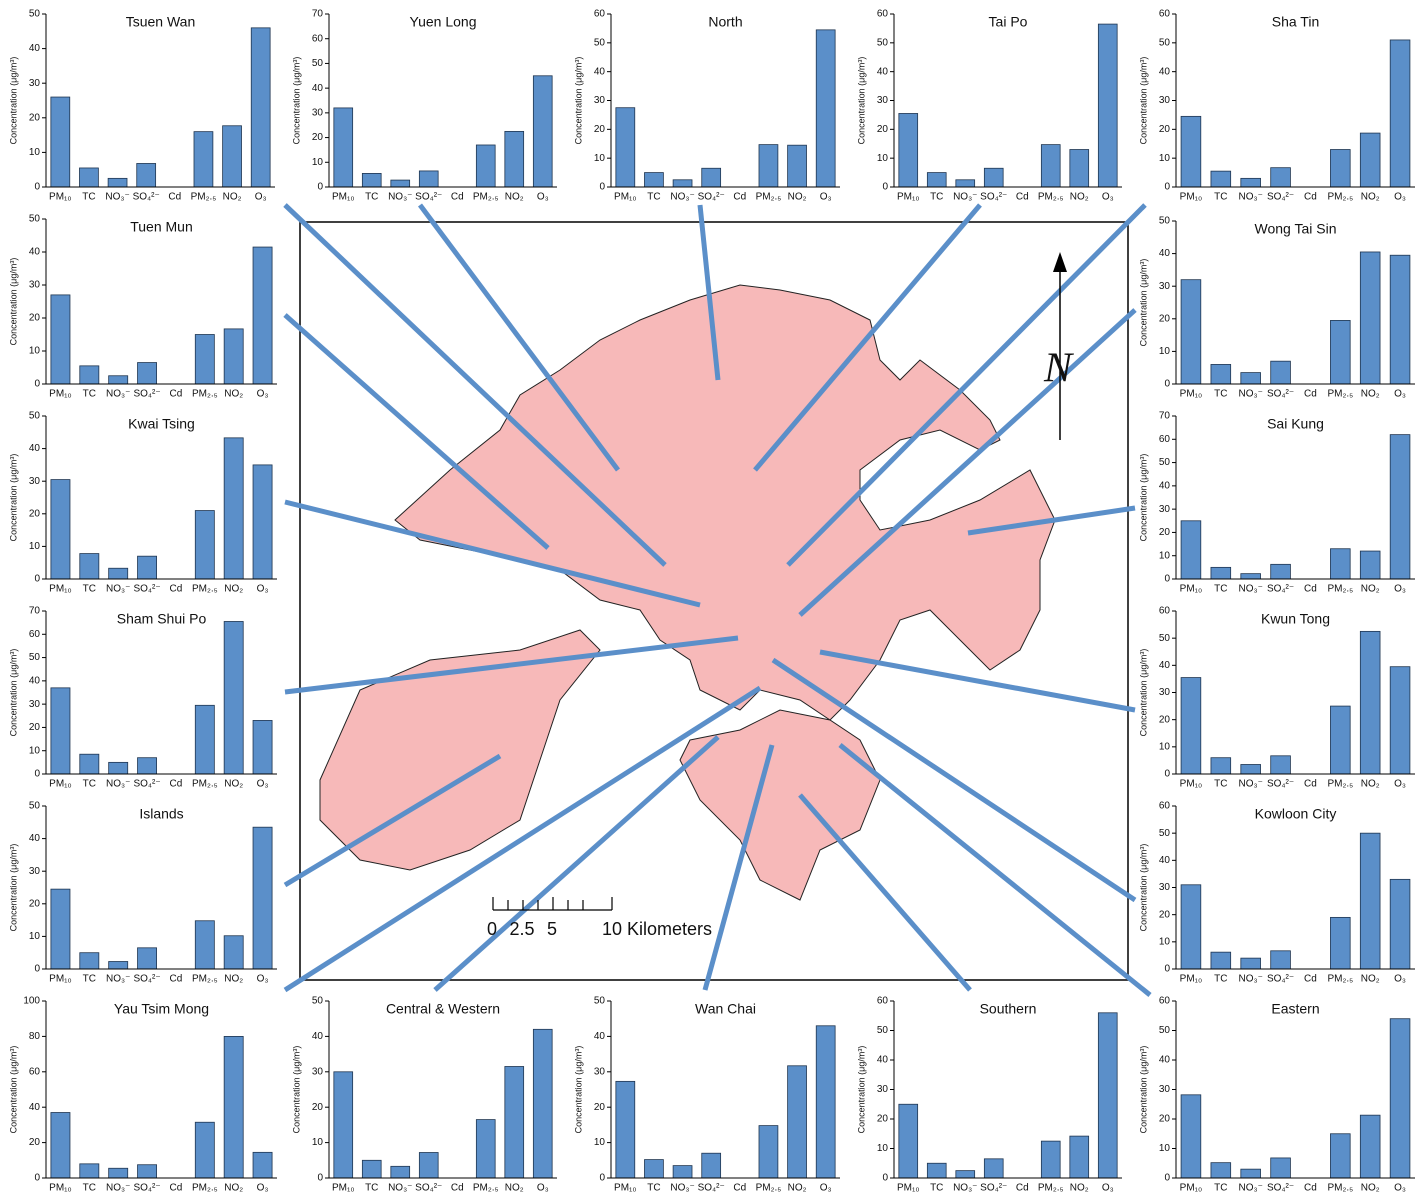 The height and width of the screenshot is (1201, 1423). Describe the element at coordinates (552, 904) in the screenshot. I see `scale-bar` at that location.